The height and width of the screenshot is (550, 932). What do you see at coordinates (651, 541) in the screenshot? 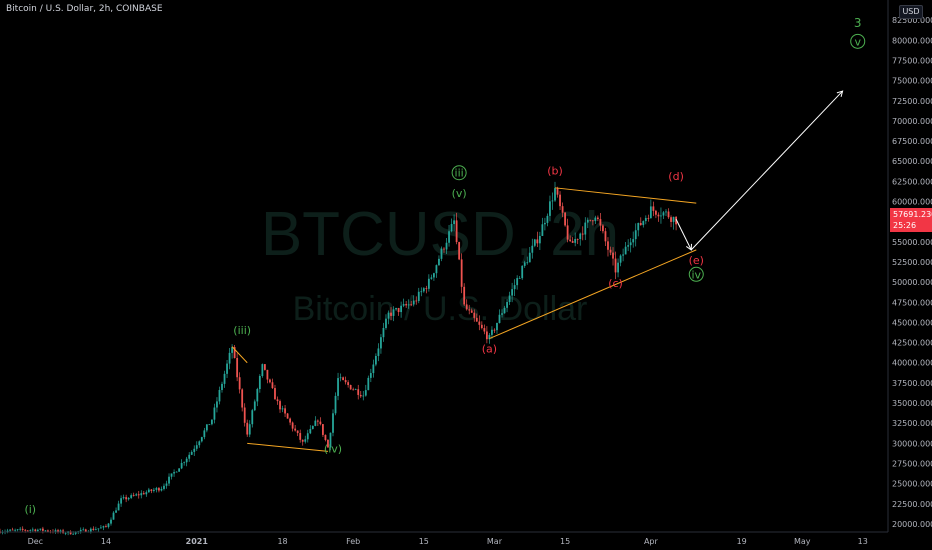
I see `time-tick-label: Apr` at bounding box center [651, 541].